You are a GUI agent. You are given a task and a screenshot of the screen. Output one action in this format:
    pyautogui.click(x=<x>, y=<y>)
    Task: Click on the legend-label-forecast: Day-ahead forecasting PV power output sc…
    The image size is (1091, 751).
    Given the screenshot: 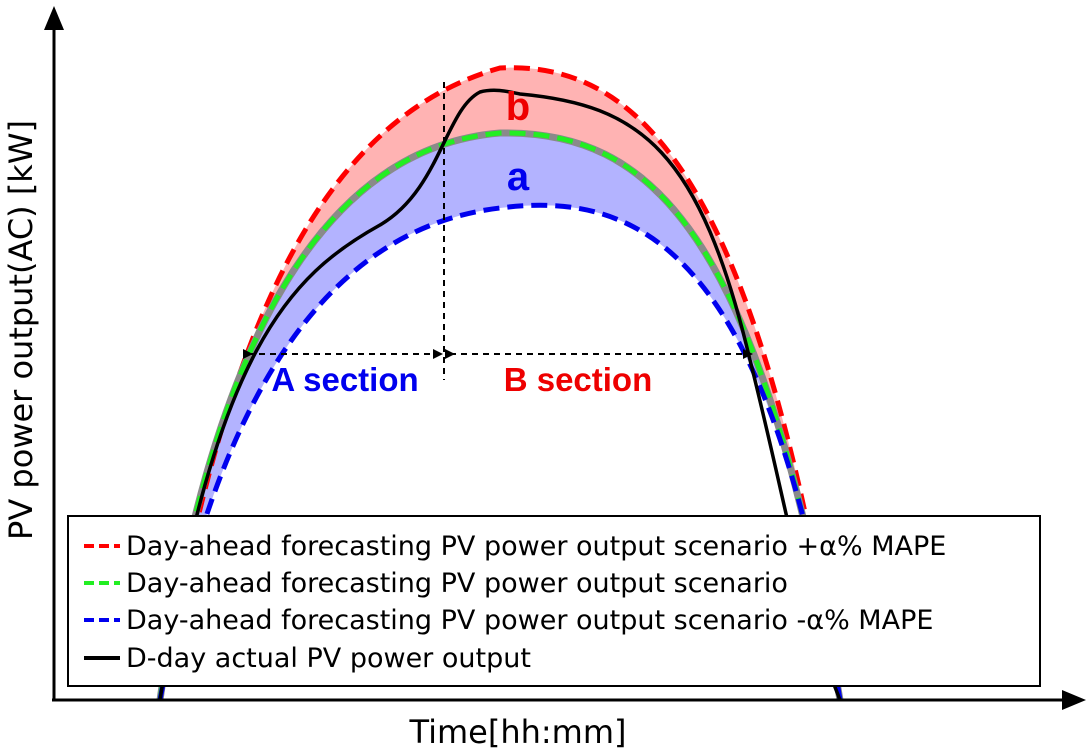 What is the action you would take?
    pyautogui.click(x=457, y=583)
    